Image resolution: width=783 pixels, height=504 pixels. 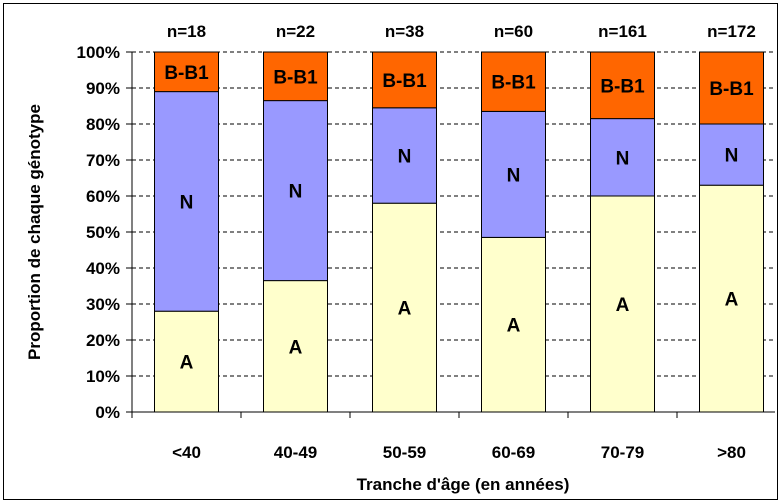 I want to click on y-tick-label: 70%, so click(x=103, y=160).